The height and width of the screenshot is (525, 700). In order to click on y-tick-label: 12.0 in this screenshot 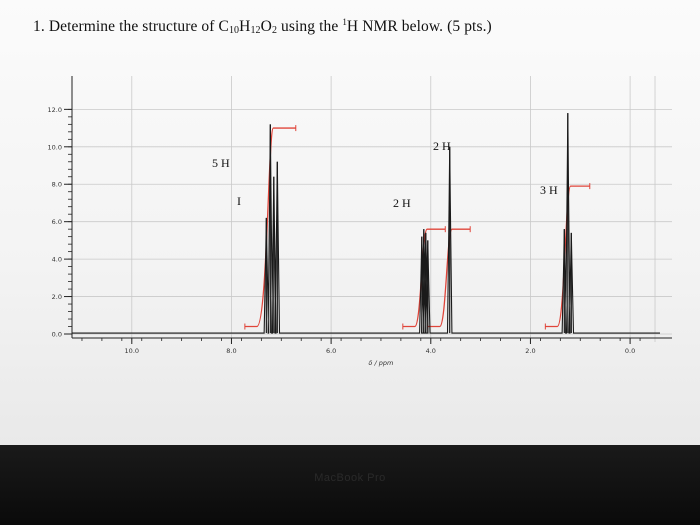, I will do `click(55, 110)`.